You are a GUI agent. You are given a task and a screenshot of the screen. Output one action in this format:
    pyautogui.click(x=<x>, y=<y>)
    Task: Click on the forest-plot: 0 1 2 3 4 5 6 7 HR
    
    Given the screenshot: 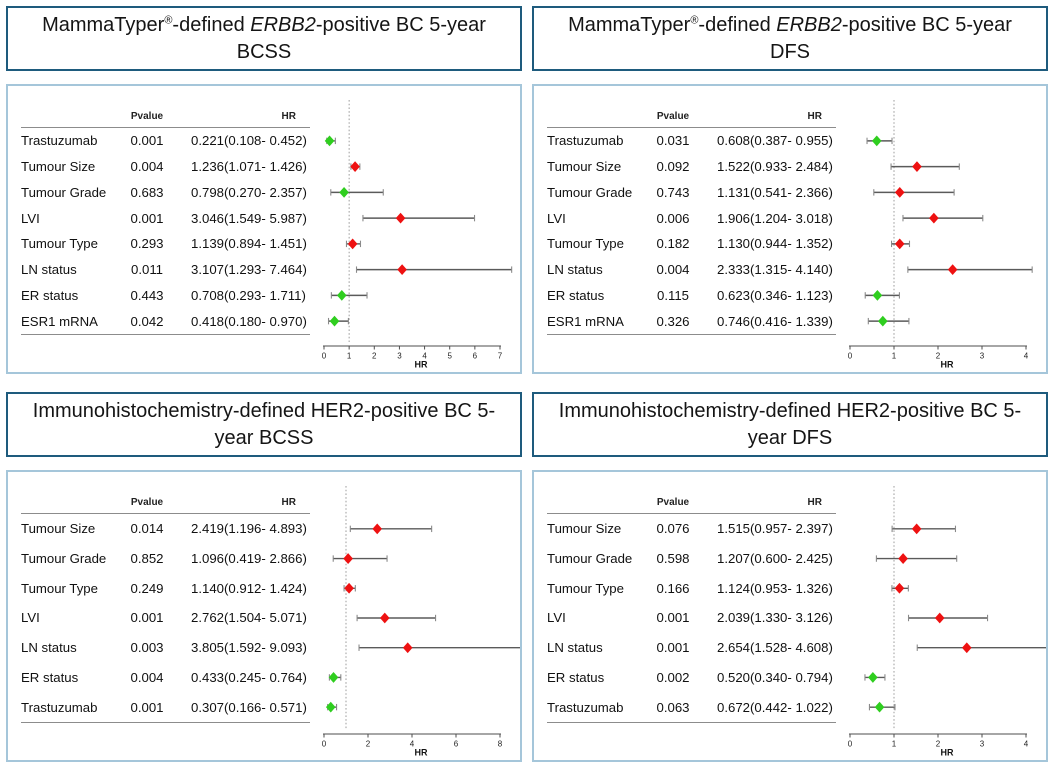 What is the action you would take?
    pyautogui.click(x=415, y=229)
    